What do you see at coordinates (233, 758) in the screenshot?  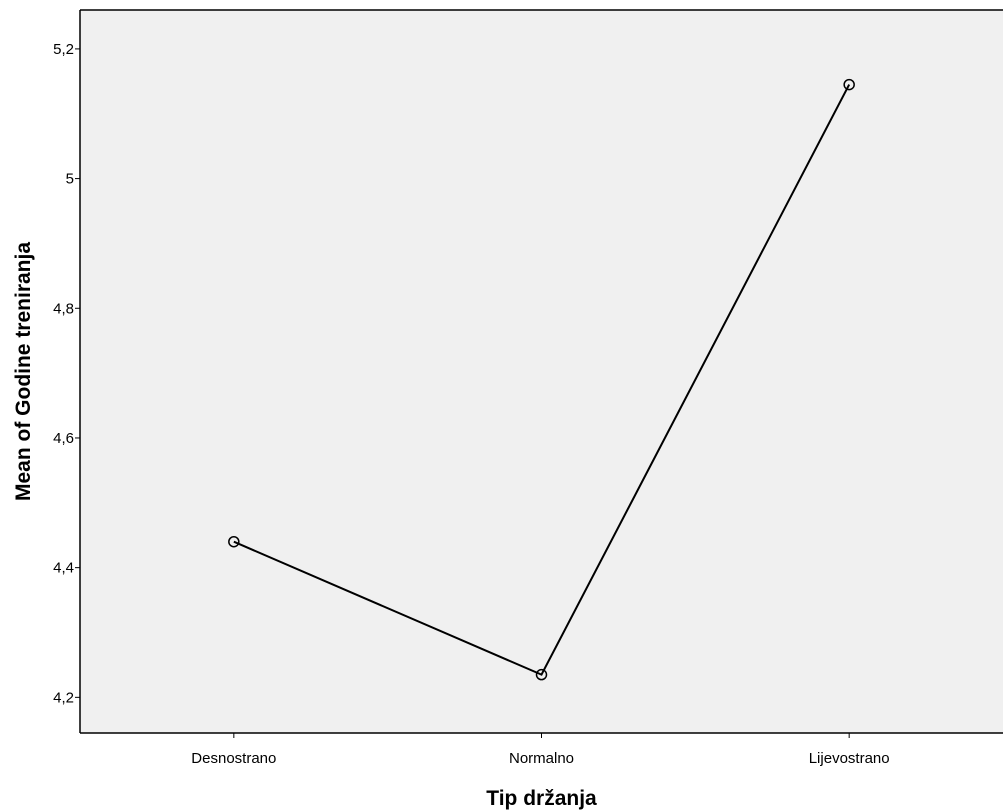 I see `x-tick-label: Desnostrano` at bounding box center [233, 758].